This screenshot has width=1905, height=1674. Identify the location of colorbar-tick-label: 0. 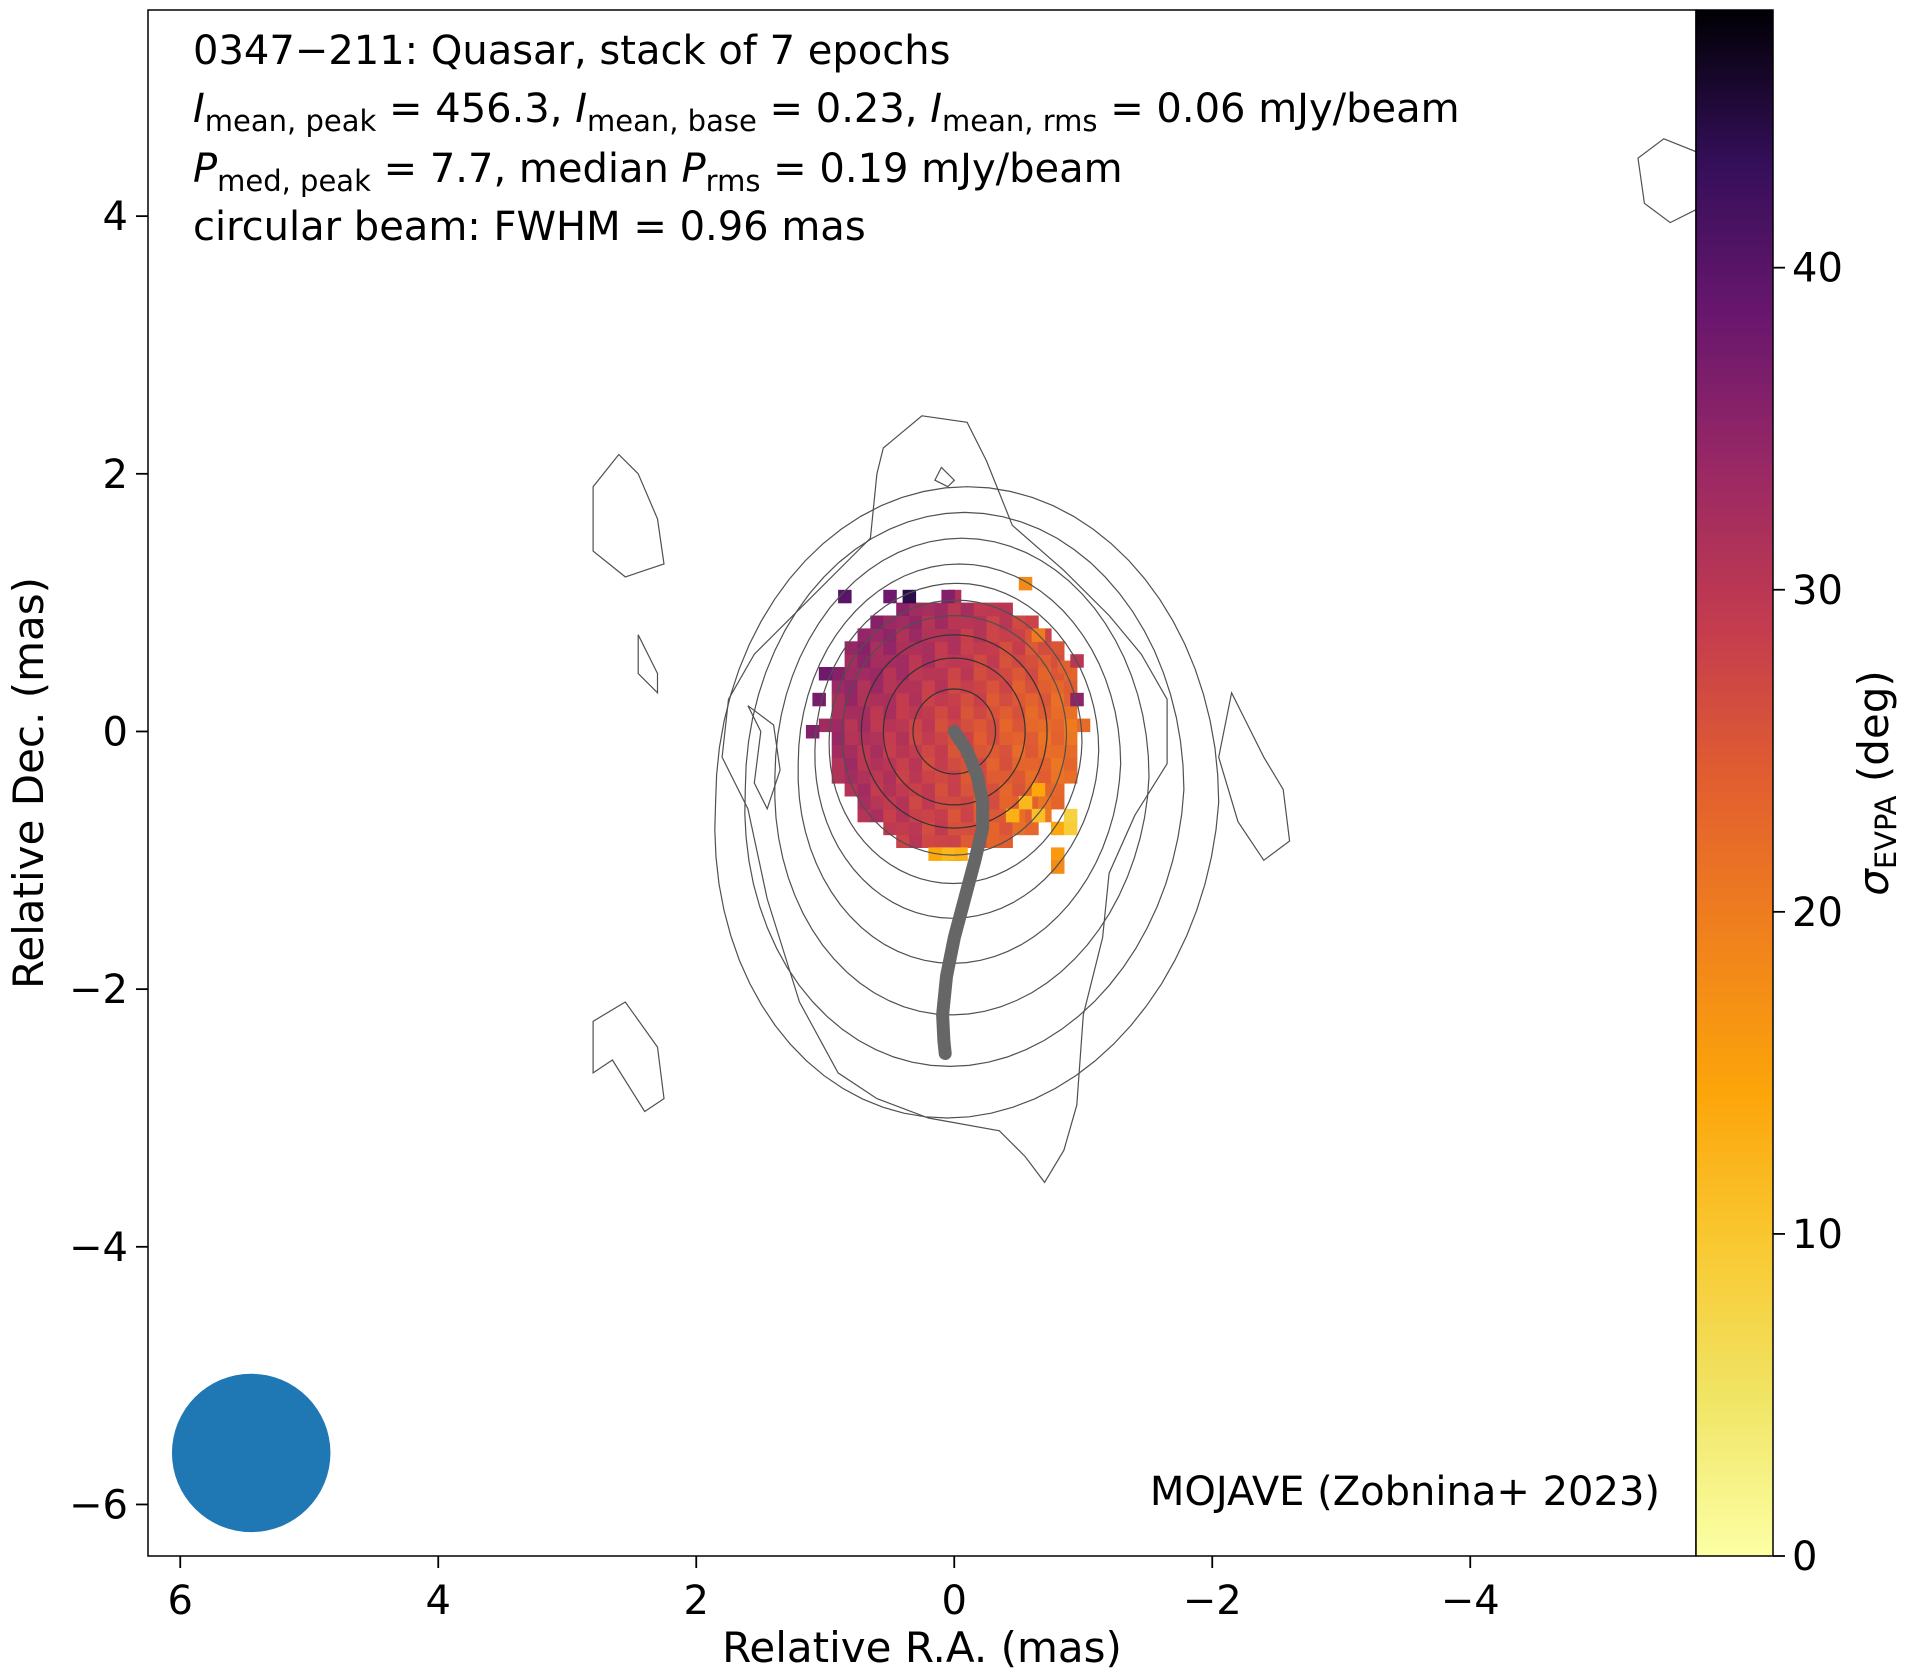
(1804, 1557).